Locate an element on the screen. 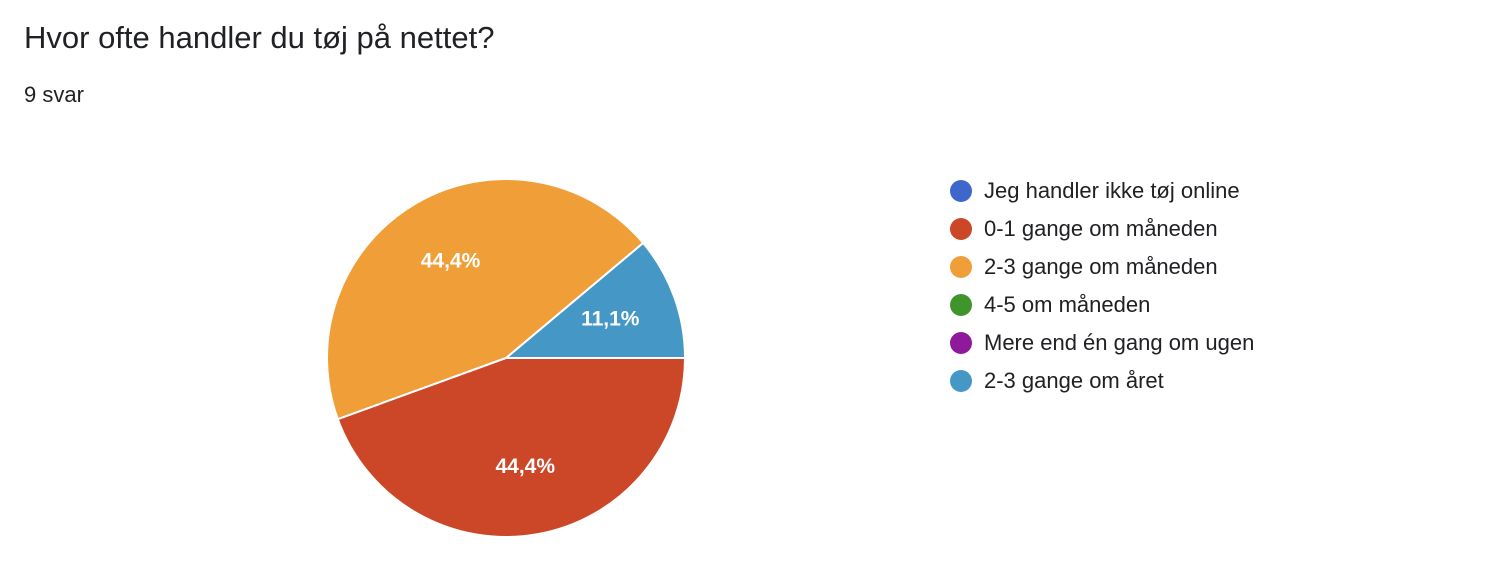 The width and height of the screenshot is (1488, 586). pie-slice-label-5: 11,1% is located at coordinates (610, 319).